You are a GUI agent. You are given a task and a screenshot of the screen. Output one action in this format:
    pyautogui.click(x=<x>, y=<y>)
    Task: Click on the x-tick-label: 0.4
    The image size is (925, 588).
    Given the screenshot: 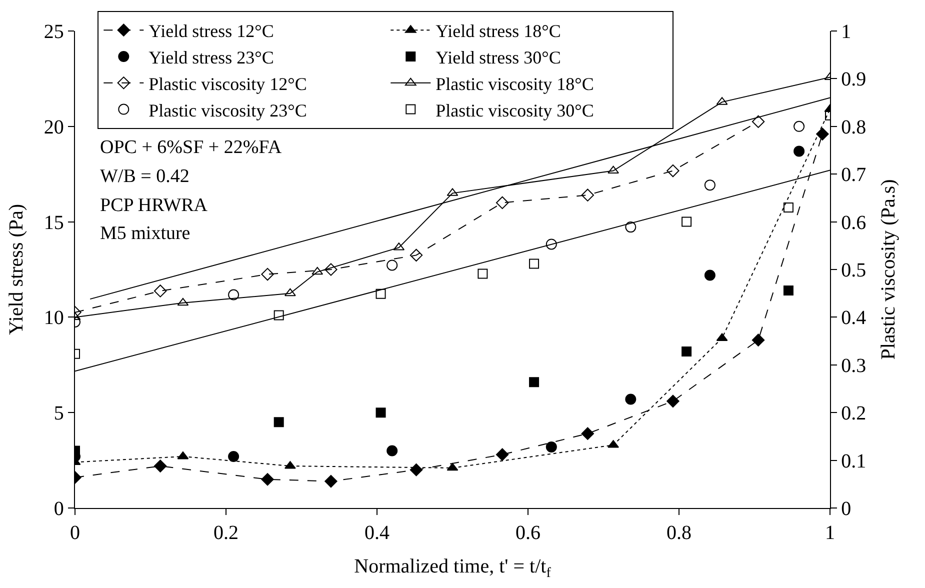 What is the action you would take?
    pyautogui.click(x=377, y=533)
    